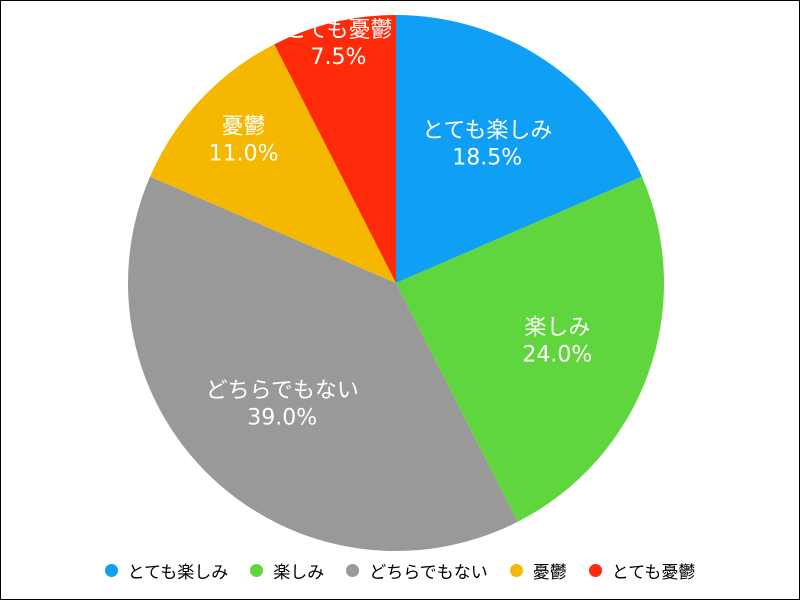 The image size is (800, 600). I want to click on slice-category-label-3: 憂鬱, so click(244, 126).